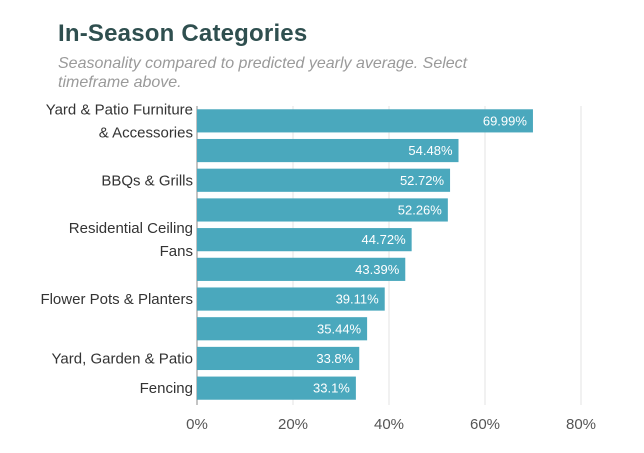 The height and width of the screenshot is (453, 644). I want to click on chart-title: In-Season Categories, so click(183, 33).